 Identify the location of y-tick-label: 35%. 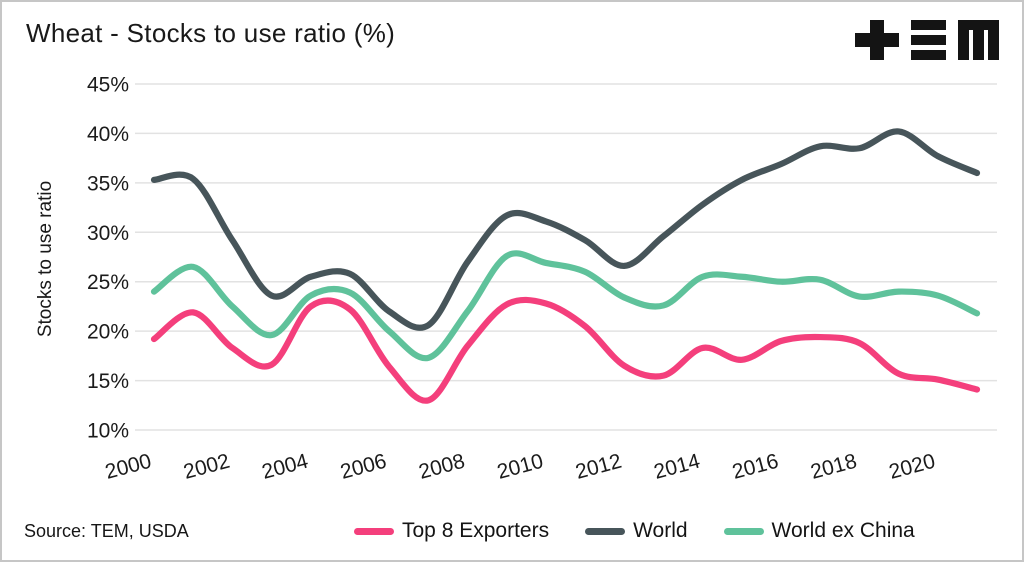
(108, 183).